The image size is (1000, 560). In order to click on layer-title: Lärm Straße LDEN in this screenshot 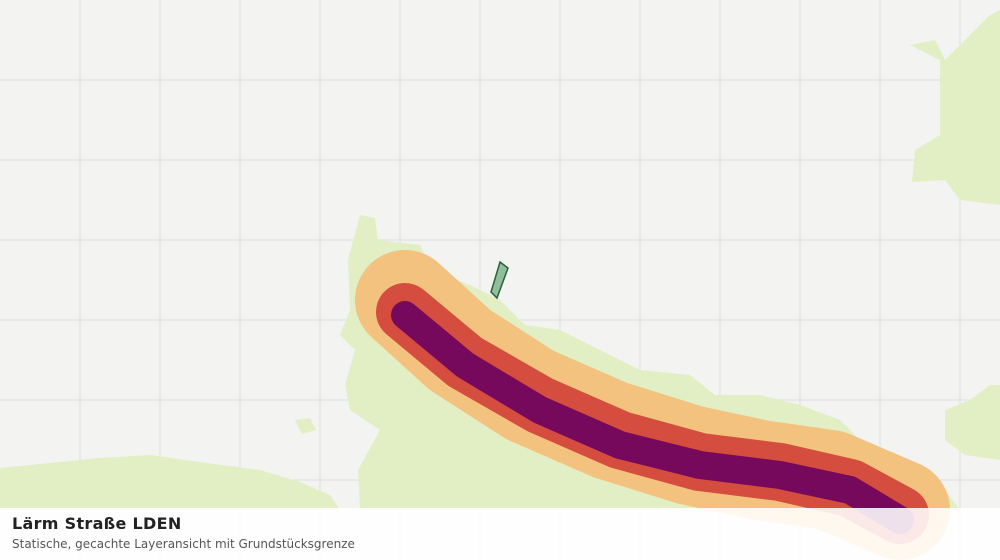, I will do `click(97, 523)`.